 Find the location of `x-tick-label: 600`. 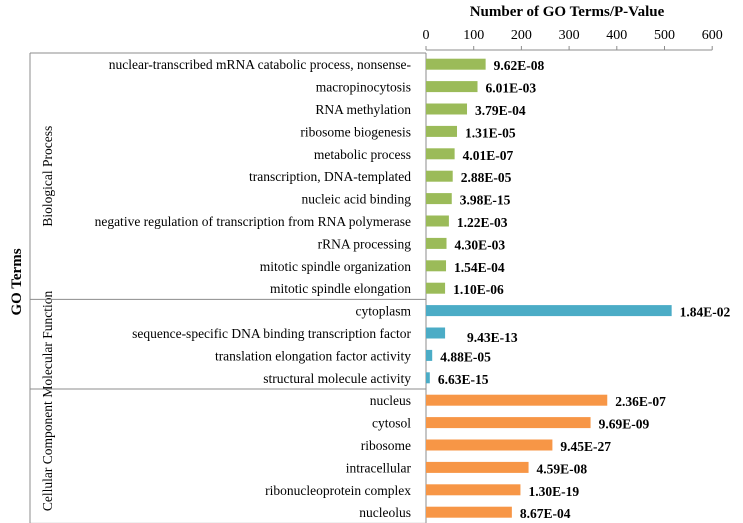

x-tick-label: 600 is located at coordinates (712, 35).